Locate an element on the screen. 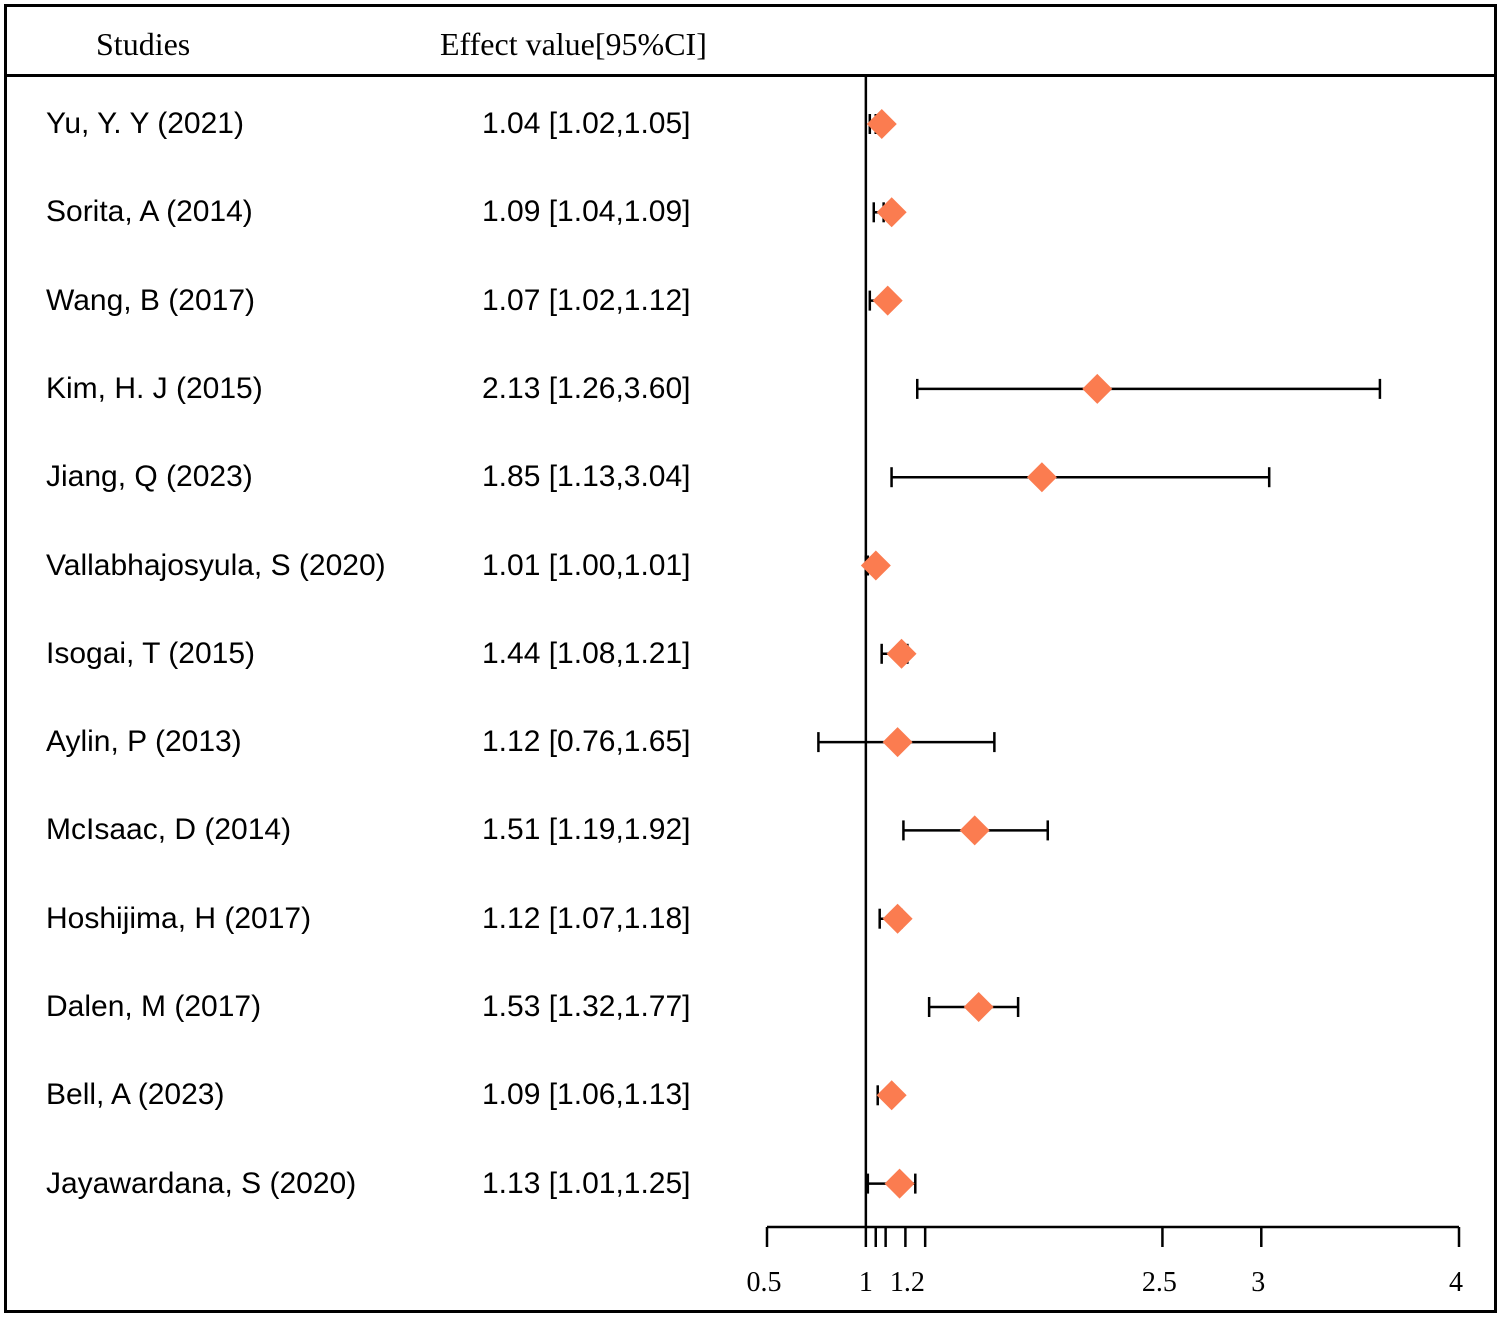  study-name: Dalen, M (2017) is located at coordinates (154, 1006).